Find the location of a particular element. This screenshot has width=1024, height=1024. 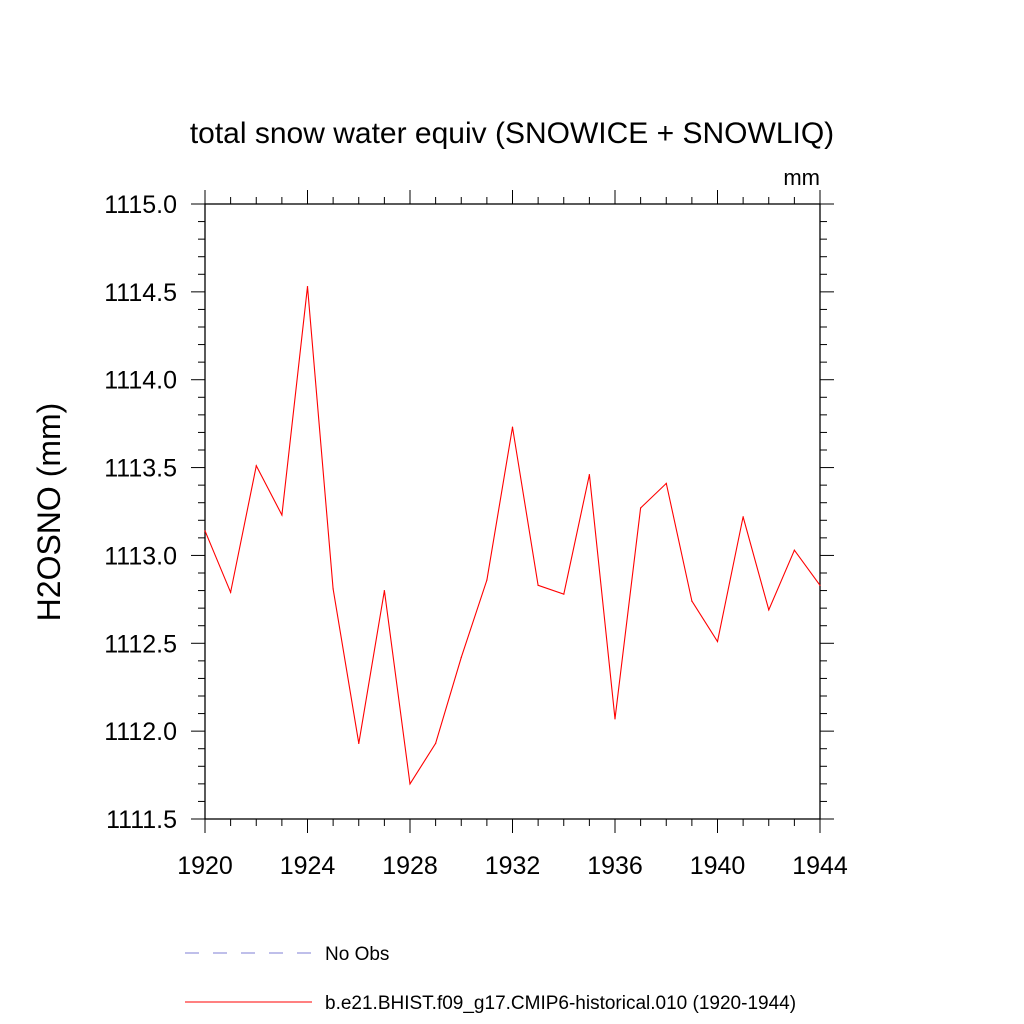

x-tick-label: 1920 is located at coordinates (205, 866).